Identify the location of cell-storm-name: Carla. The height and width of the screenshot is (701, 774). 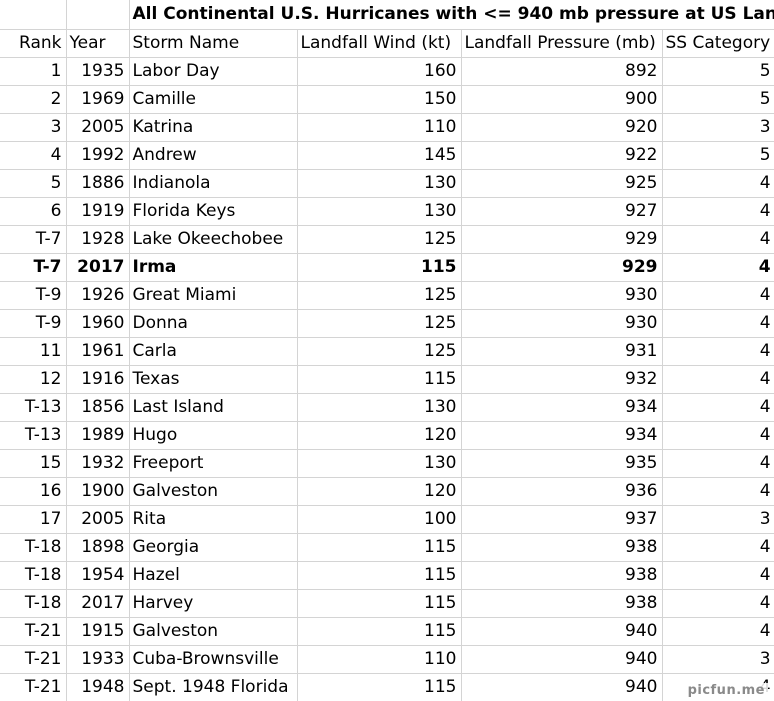
(213, 351).